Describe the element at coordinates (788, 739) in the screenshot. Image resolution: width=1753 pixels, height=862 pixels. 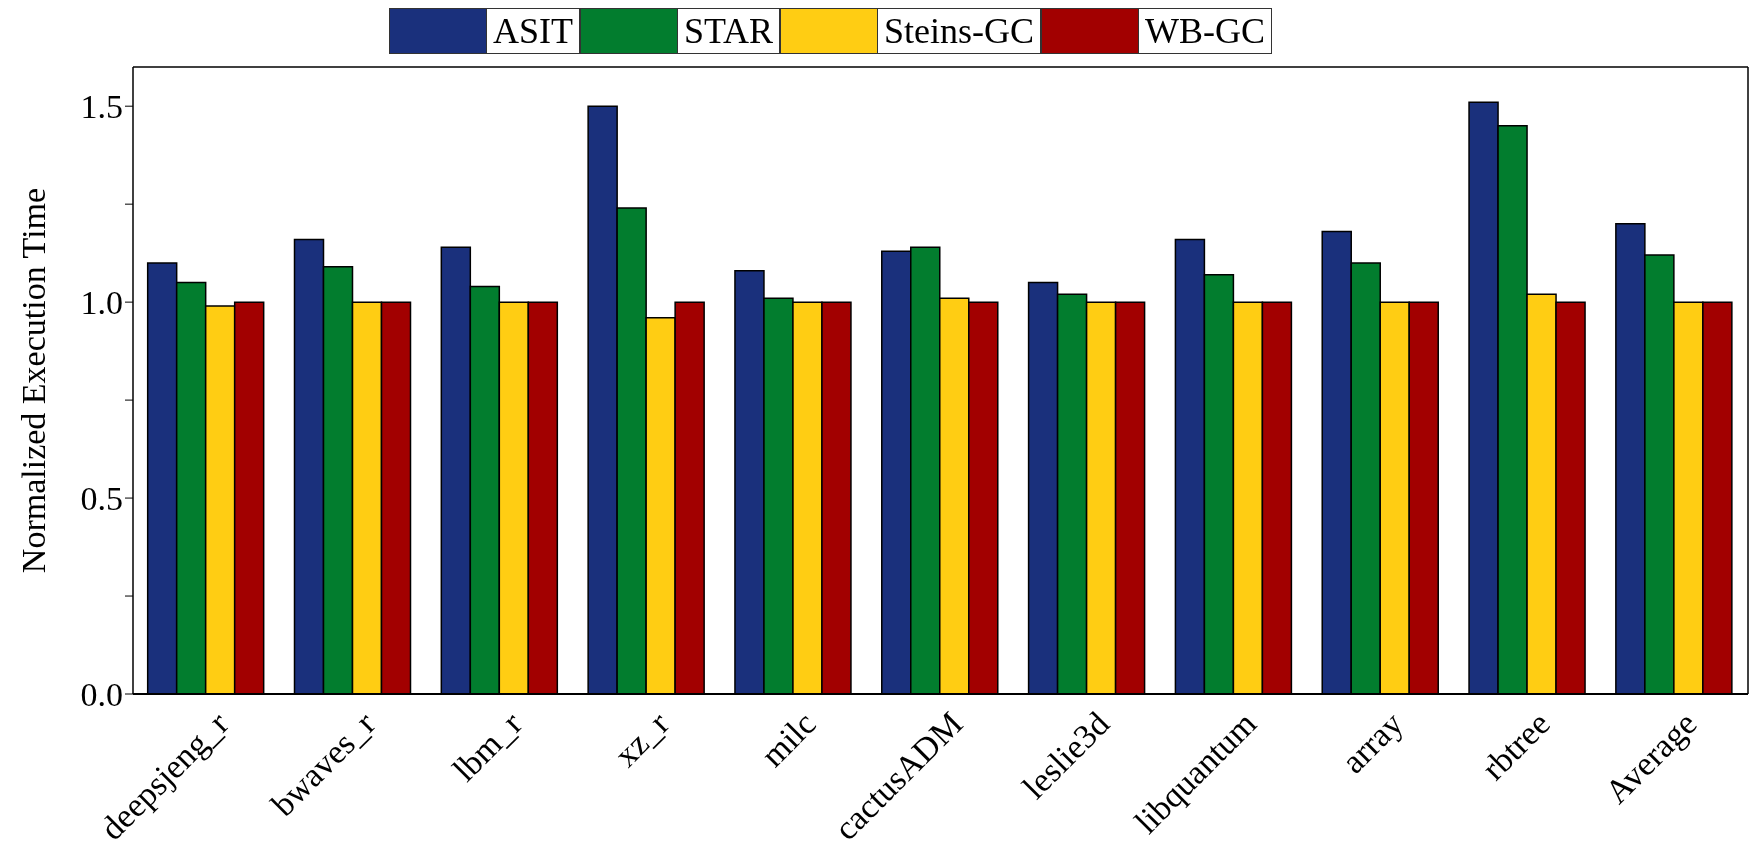
I see `x-tick-label: milc` at that location.